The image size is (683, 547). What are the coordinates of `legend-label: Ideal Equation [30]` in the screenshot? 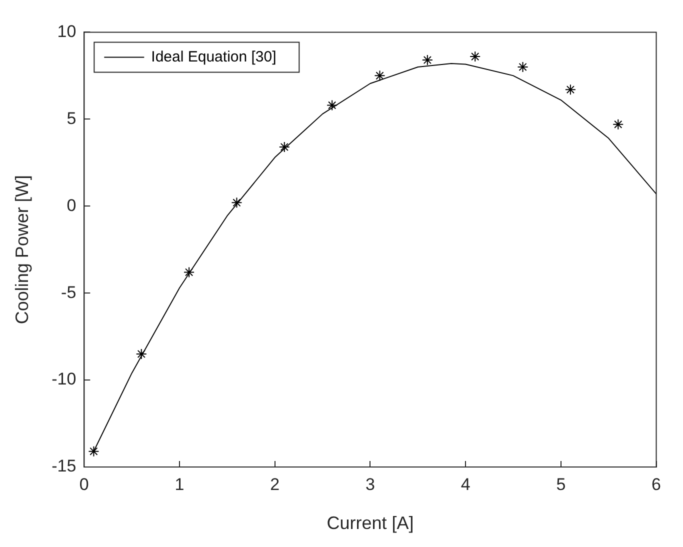 It's located at (213, 57).